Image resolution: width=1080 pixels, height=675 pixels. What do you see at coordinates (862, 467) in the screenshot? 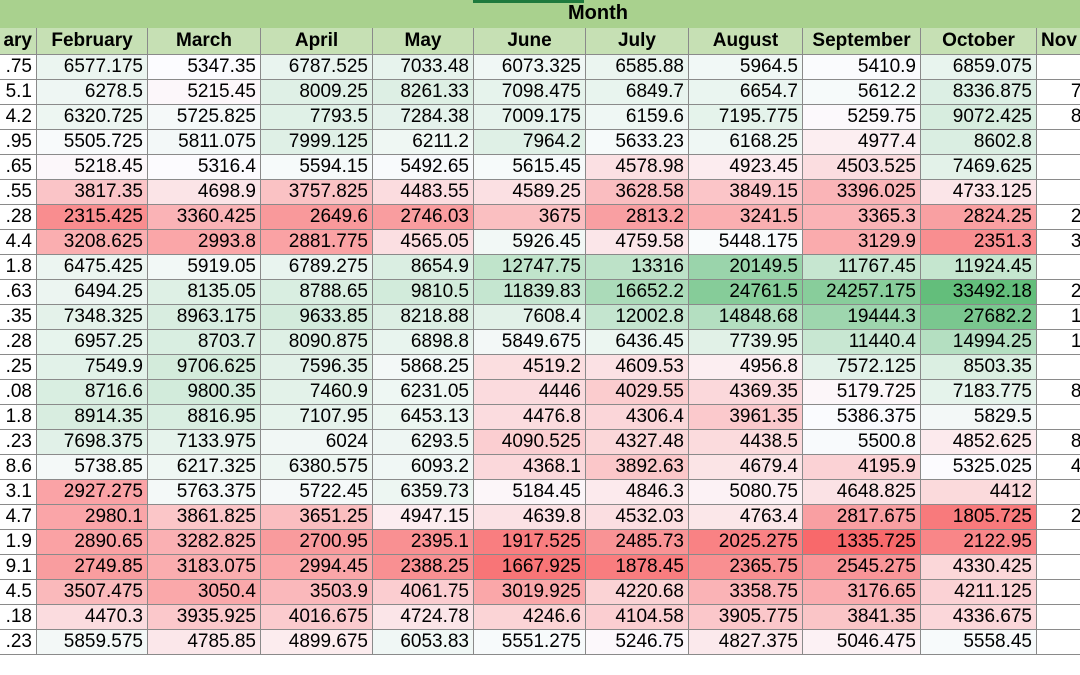
I see `table-cell: 4195.9` at bounding box center [862, 467].